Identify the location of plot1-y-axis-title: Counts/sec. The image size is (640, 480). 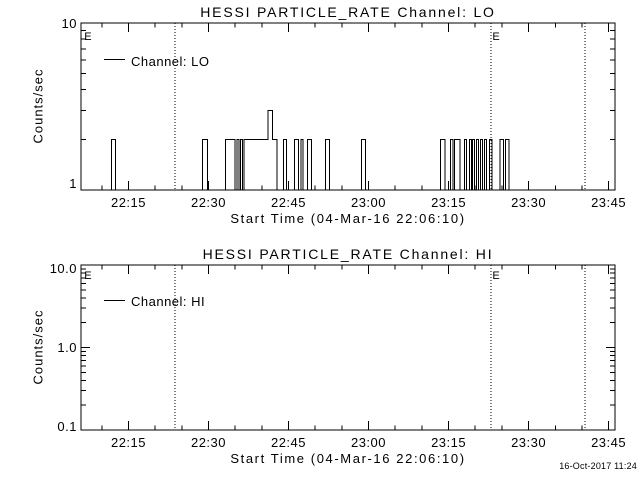
(38, 106).